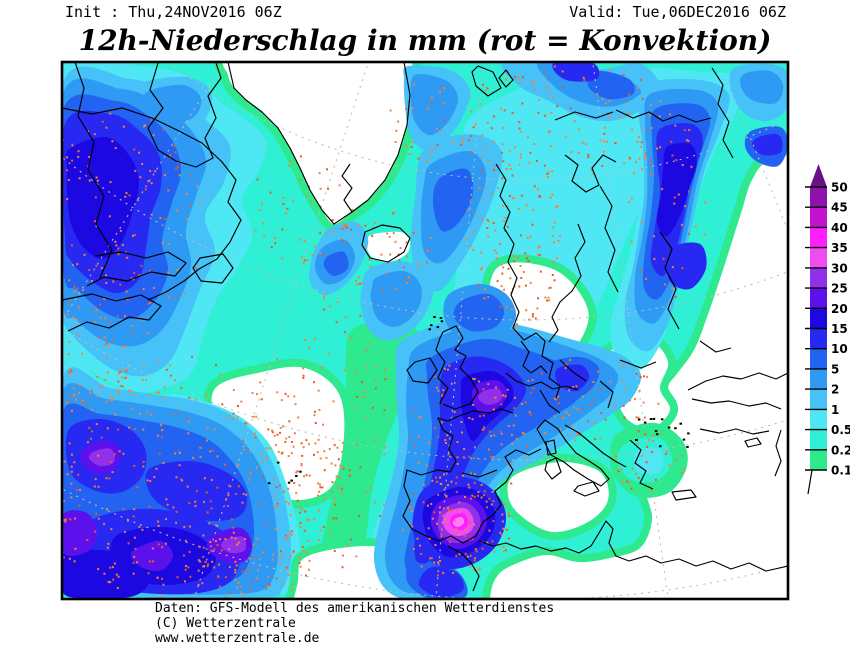  I want to click on legend-tick-label: 10, so click(839, 349).